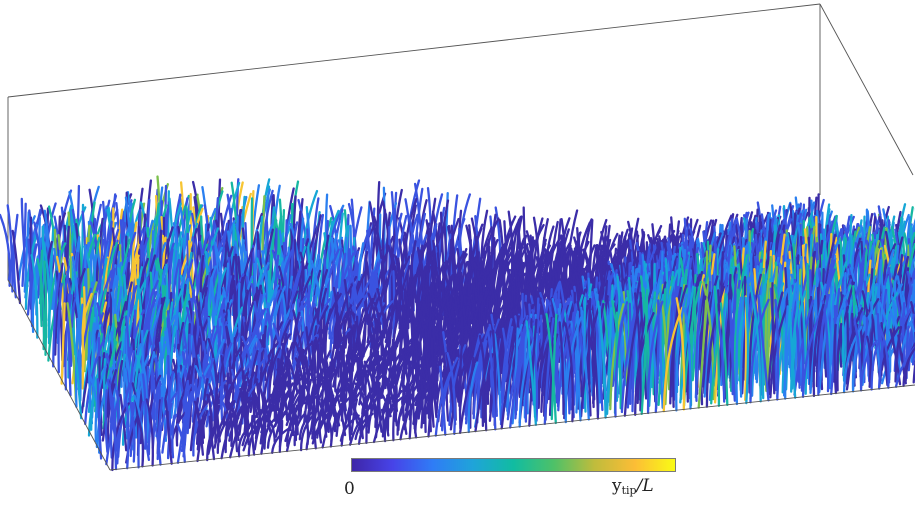 The width and height of the screenshot is (915, 507). What do you see at coordinates (513, 465) in the screenshot?
I see `colorbar-gradient` at bounding box center [513, 465].